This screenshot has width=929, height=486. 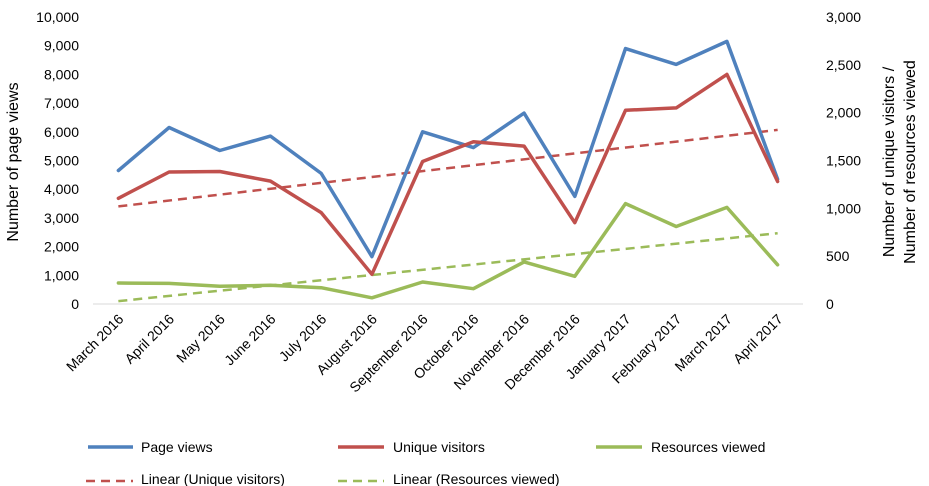 What do you see at coordinates (843, 113) in the screenshot?
I see `y-right-tick-label: 2,000` at bounding box center [843, 113].